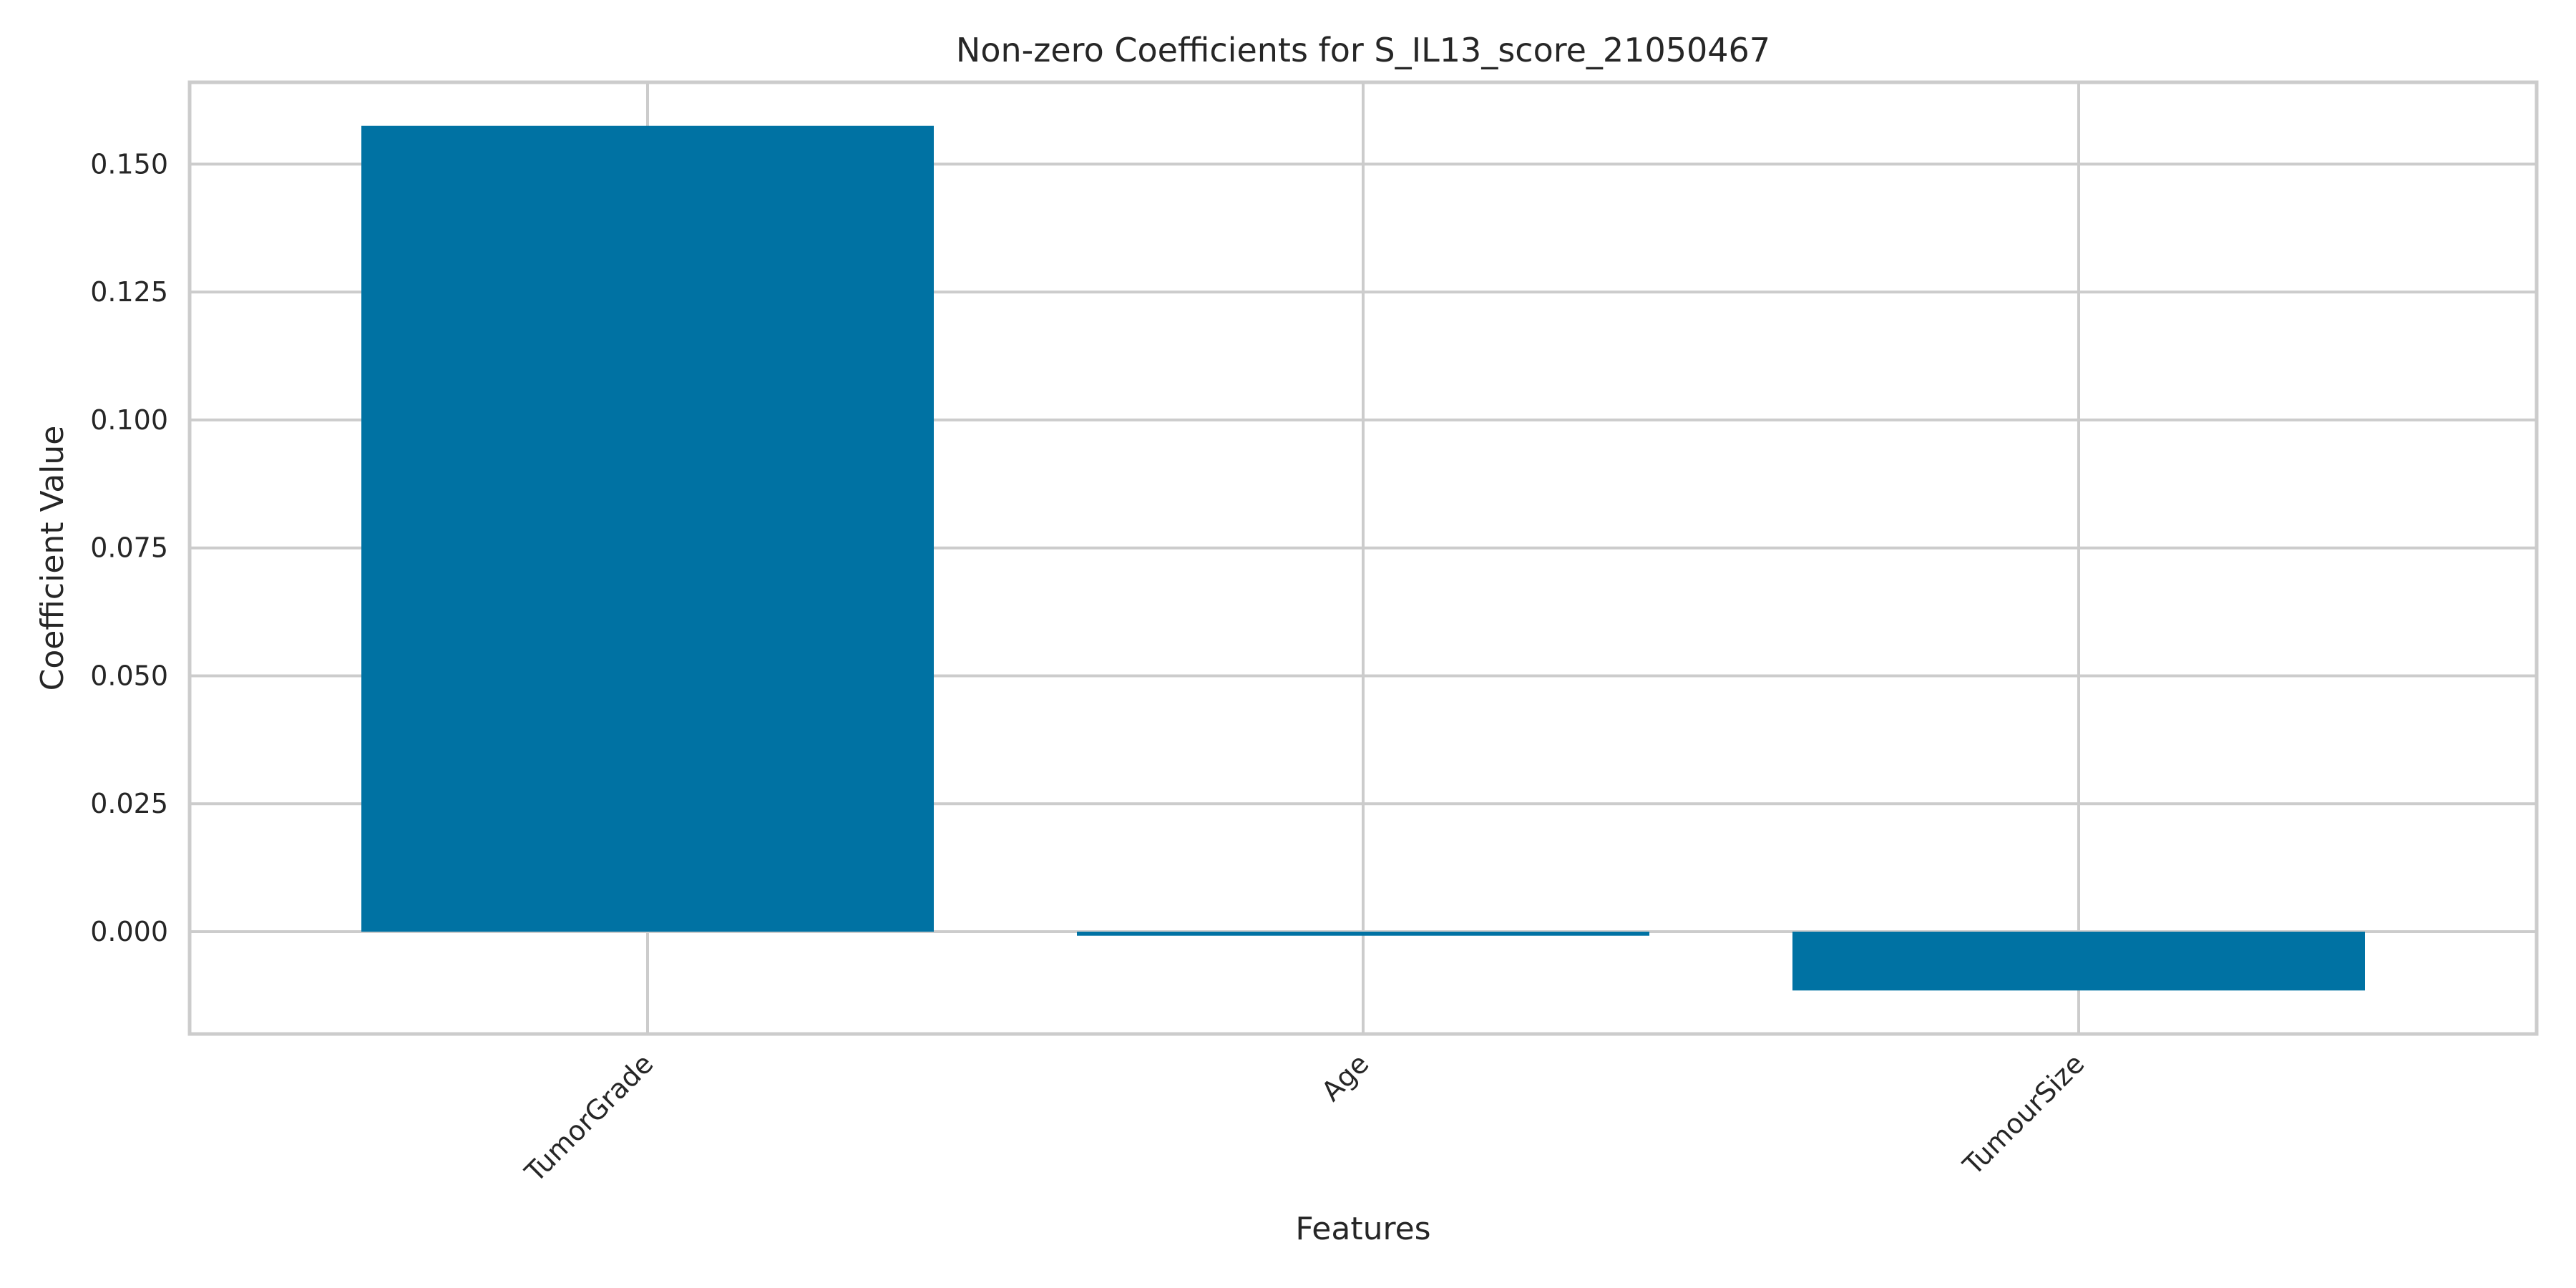  What do you see at coordinates (129, 931) in the screenshot?
I see `y-tick-label: 0.000` at bounding box center [129, 931].